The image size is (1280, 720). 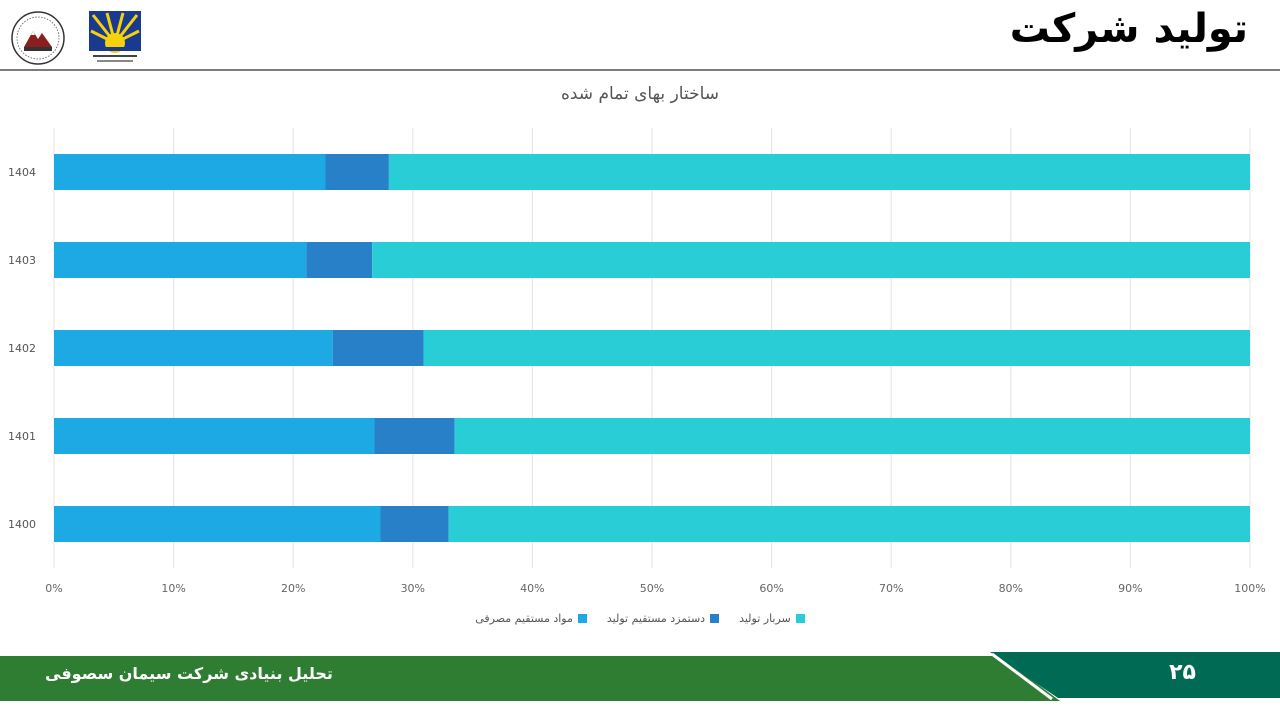 I want to click on insurance-logo, so click(x=38, y=38).